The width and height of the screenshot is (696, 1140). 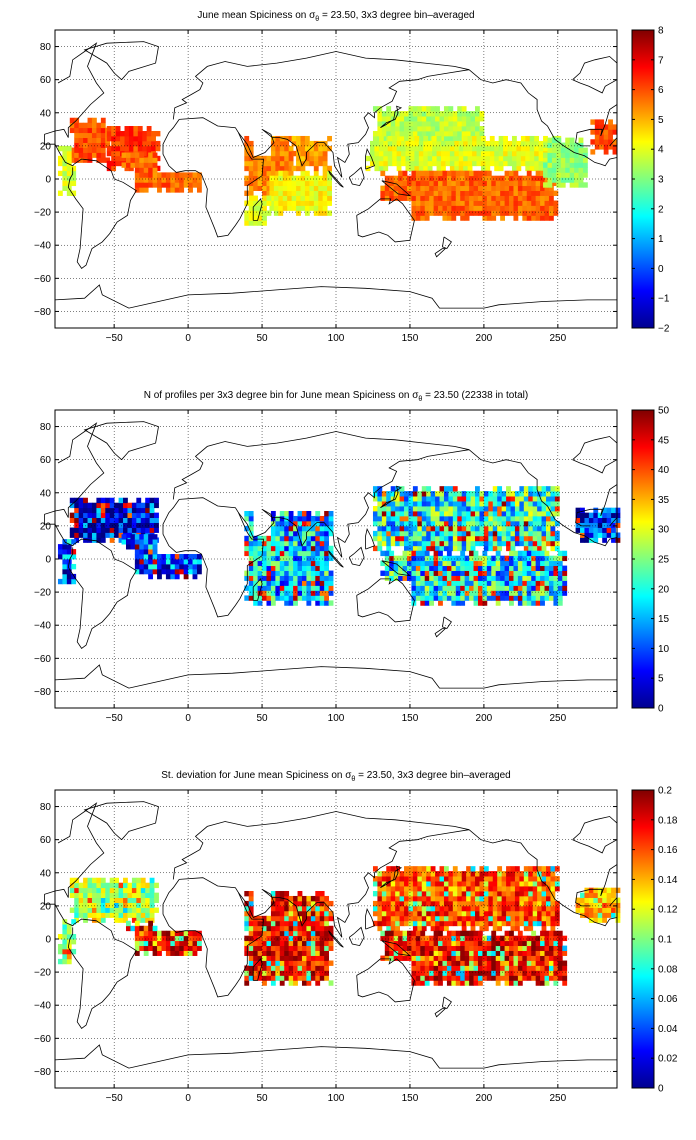 I want to click on title-text: June mean Spiciness on σ, so click(x=256, y=15).